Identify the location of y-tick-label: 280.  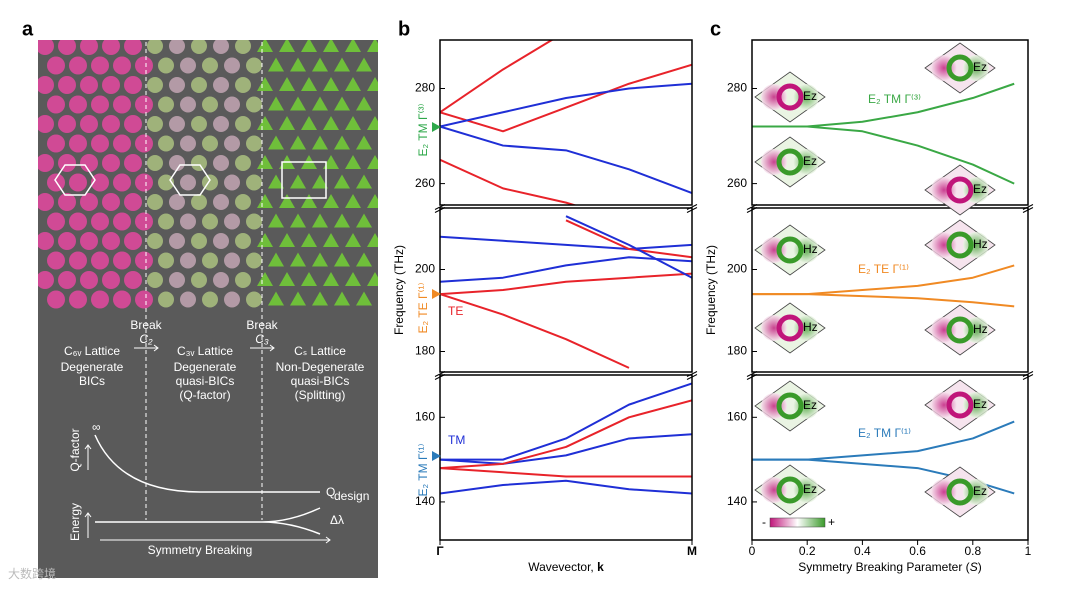
(737, 88).